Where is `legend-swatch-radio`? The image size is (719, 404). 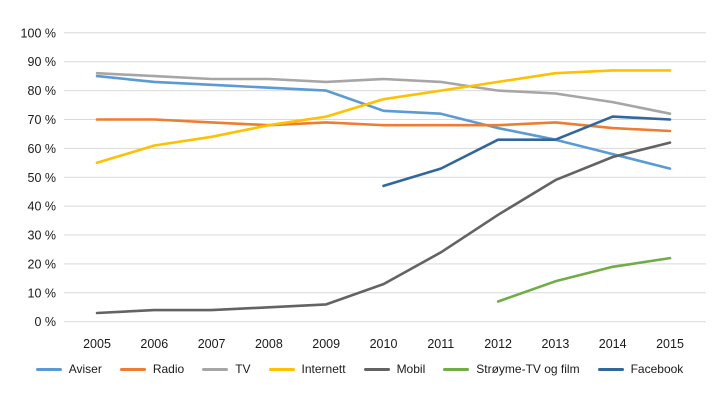 legend-swatch-radio is located at coordinates (132, 369).